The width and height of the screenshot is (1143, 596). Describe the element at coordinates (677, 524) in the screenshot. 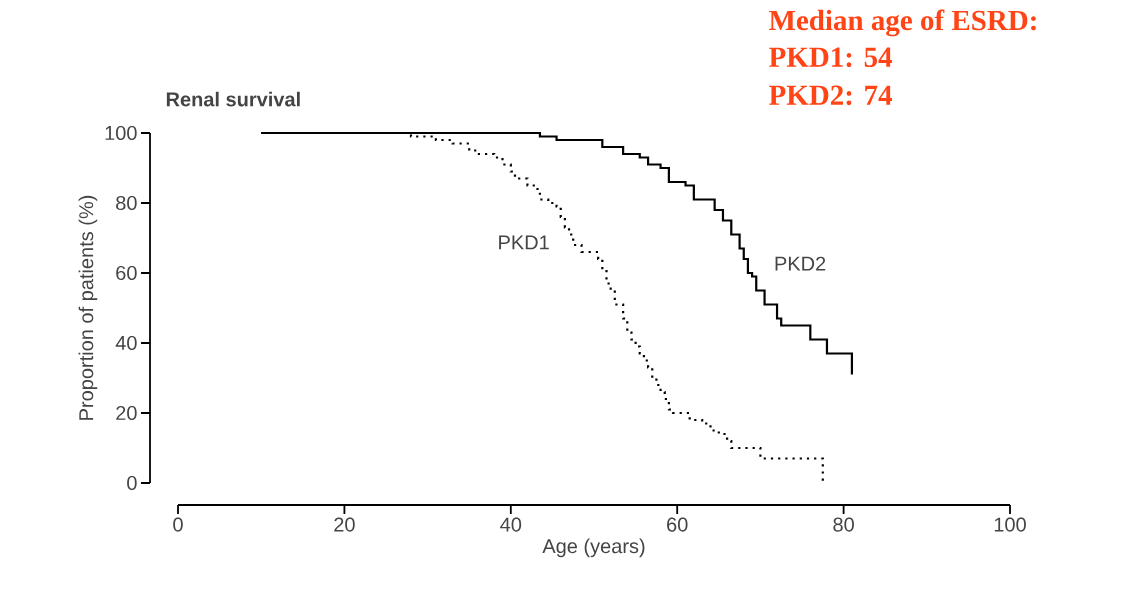

I see `x-tick-label: 60` at that location.